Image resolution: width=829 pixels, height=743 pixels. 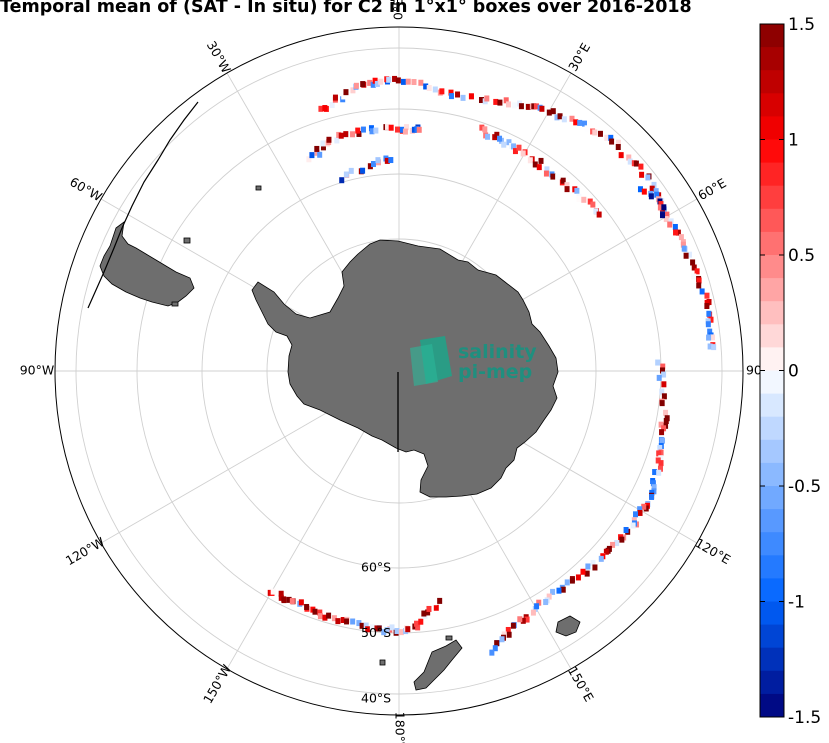 I want to click on longitude-label: 120°E, so click(x=713, y=551).